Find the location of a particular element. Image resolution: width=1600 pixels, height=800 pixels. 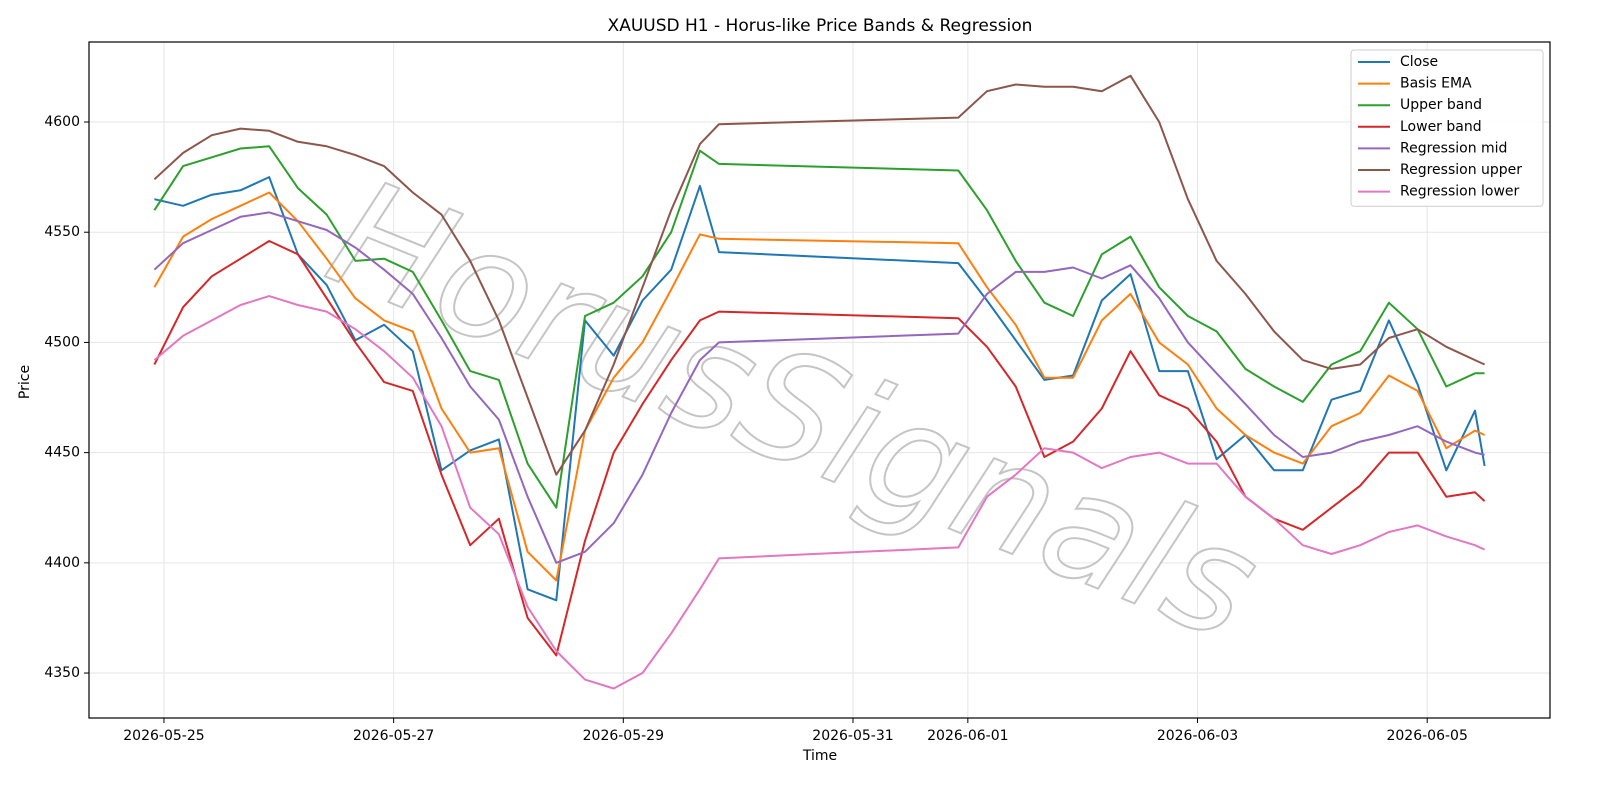

y-tick-label: 4400 is located at coordinates (62, 563).